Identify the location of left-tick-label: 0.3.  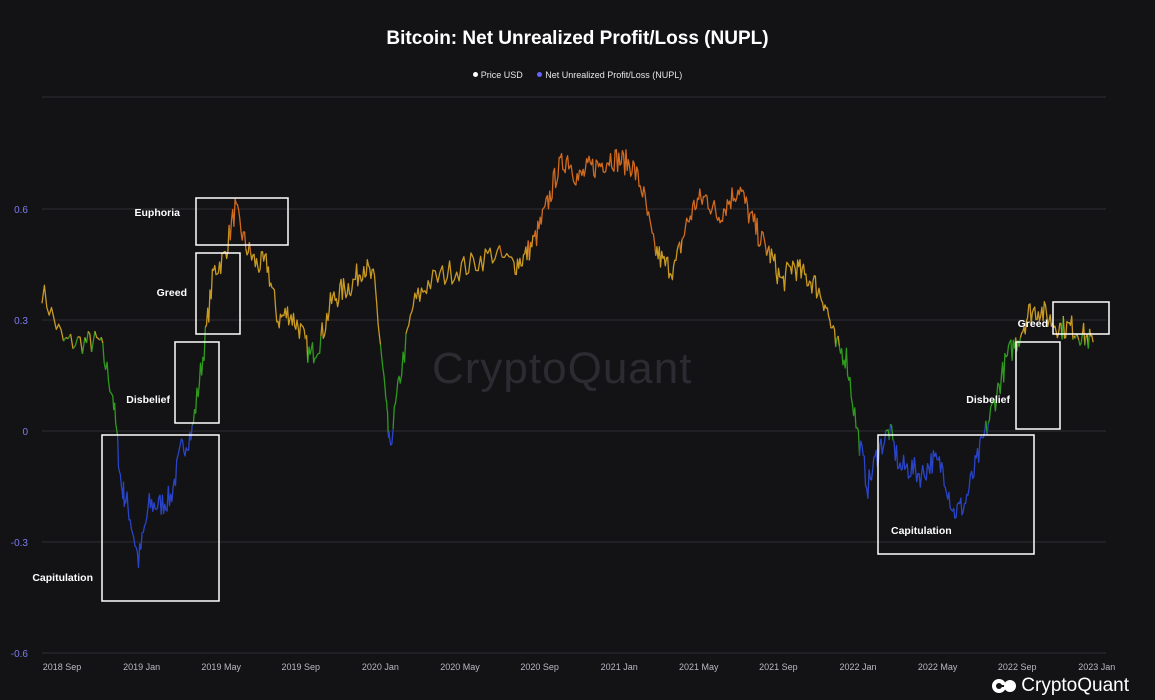
(21, 321).